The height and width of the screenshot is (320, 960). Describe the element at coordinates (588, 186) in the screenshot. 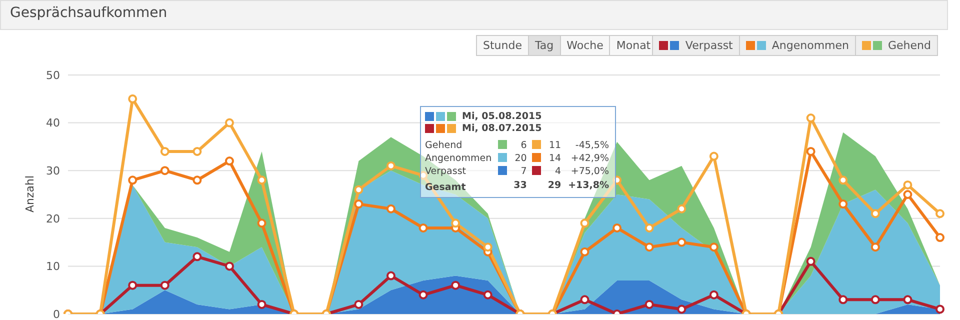

I see `annotation: +13,8%` at that location.